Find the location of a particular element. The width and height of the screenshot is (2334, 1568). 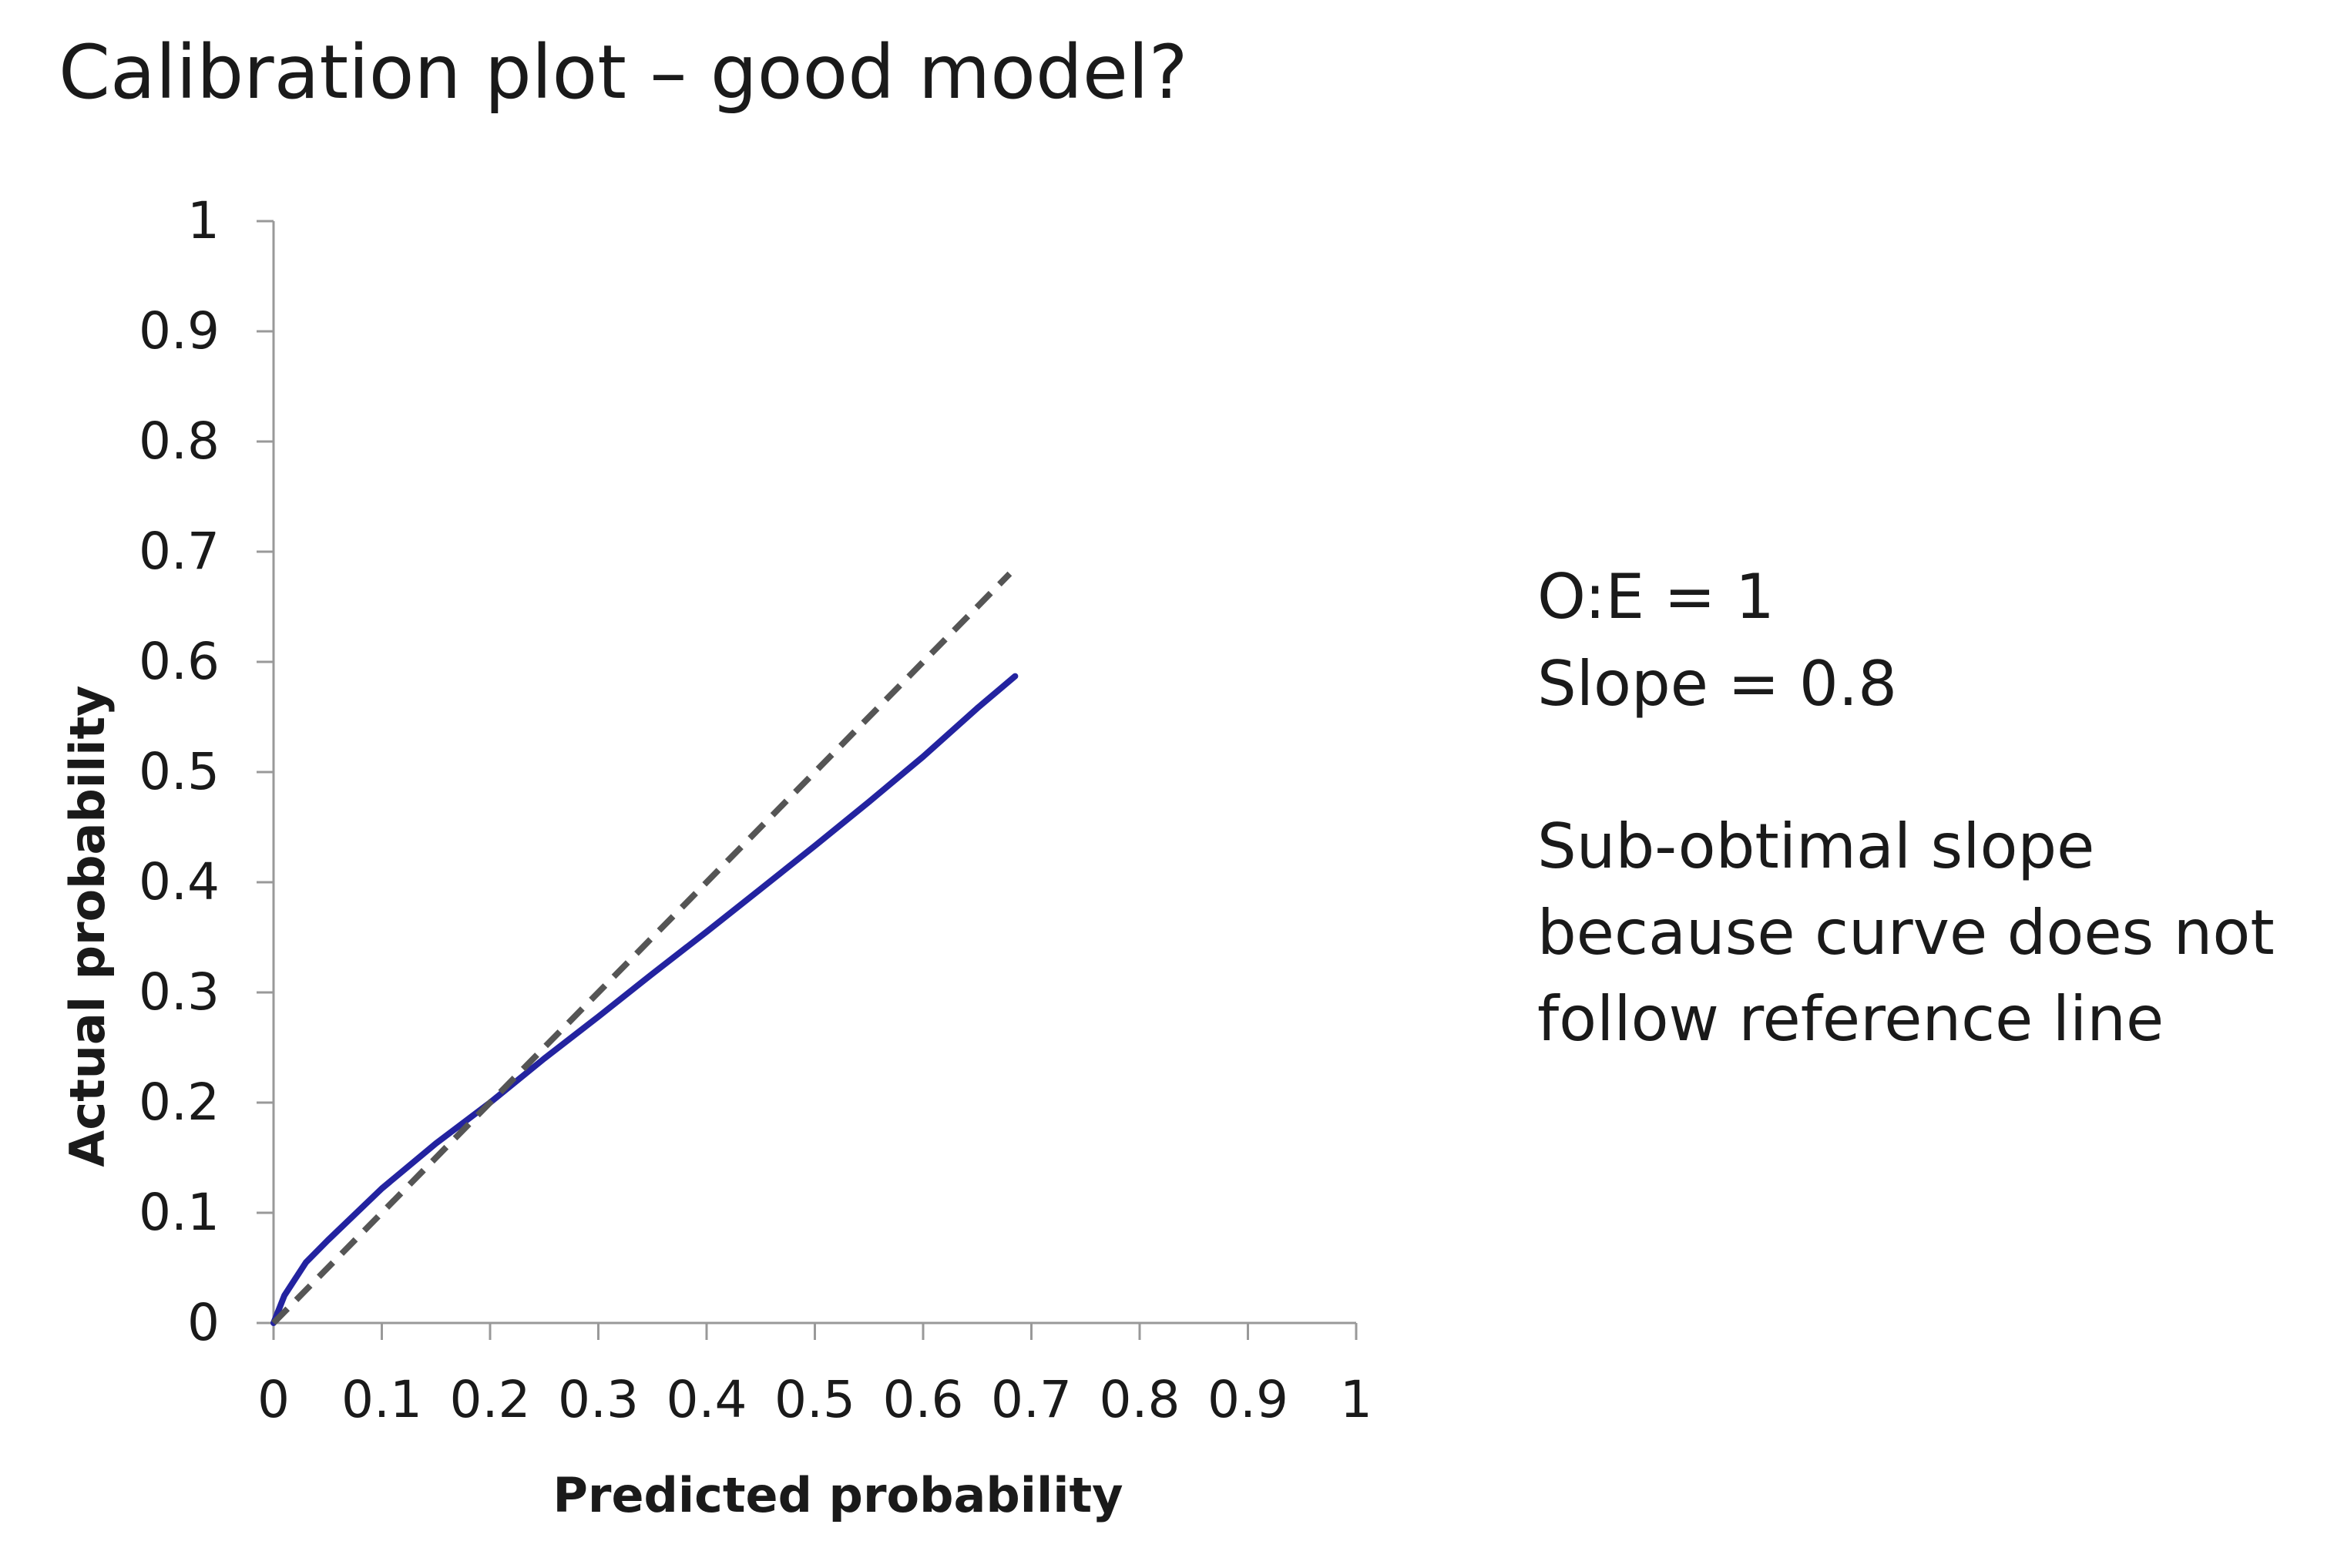

y-tick-label: 0.6 is located at coordinates (179, 661).